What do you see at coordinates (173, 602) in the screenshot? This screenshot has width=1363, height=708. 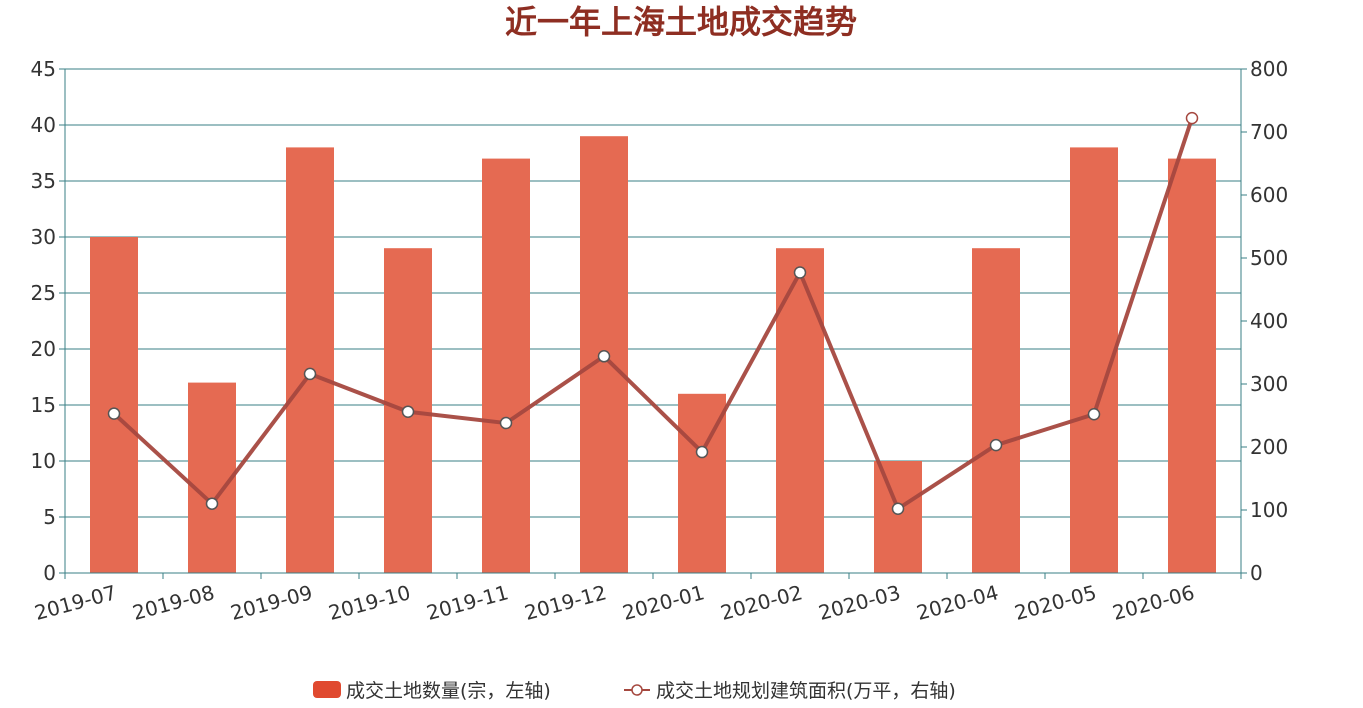 I see `x-tick-label: 2019-08` at bounding box center [173, 602].